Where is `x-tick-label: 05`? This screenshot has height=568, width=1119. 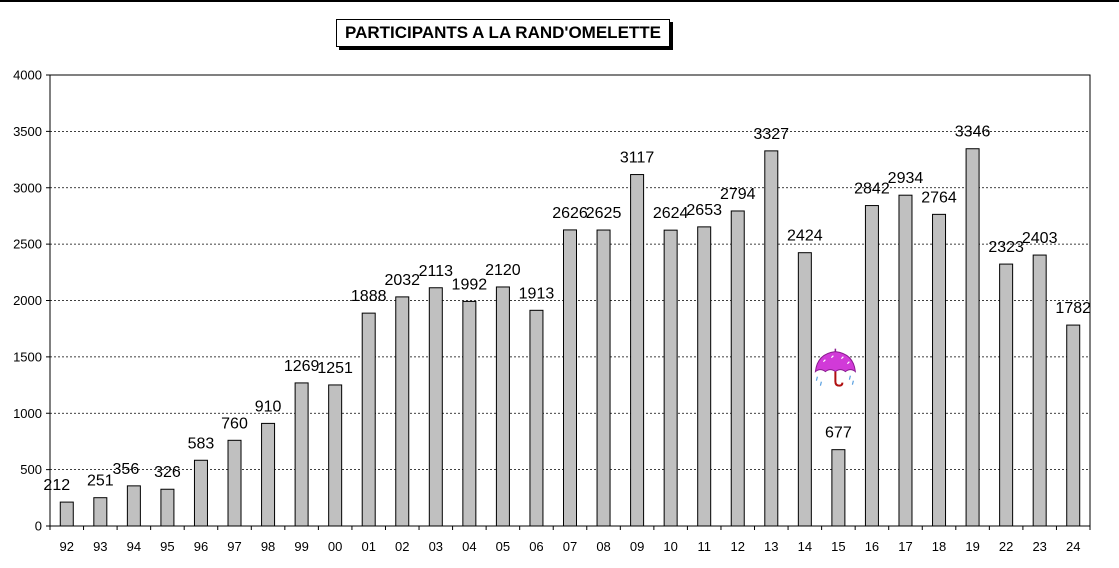 x-tick-label: 05 is located at coordinates (503, 546).